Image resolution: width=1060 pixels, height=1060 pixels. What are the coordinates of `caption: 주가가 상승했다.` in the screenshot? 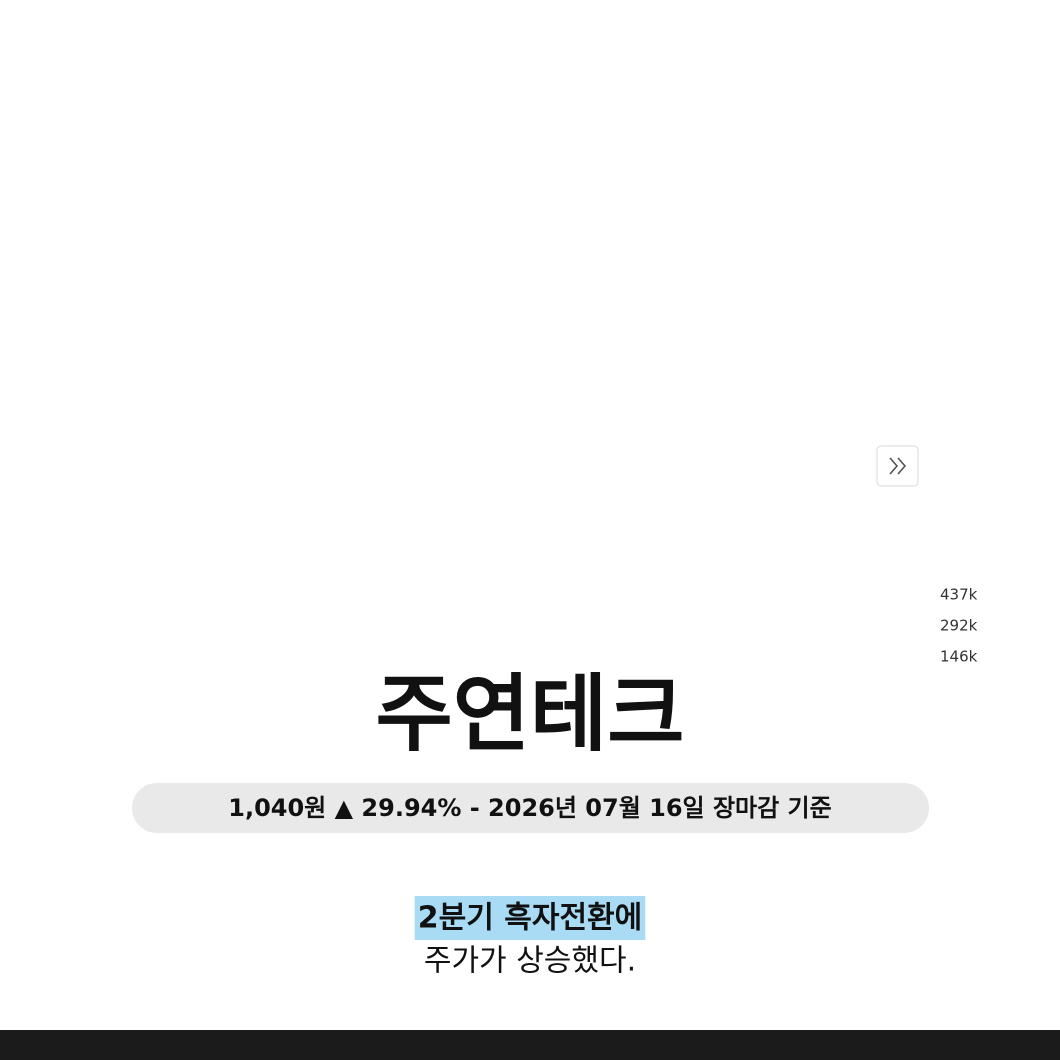 It's located at (530, 961).